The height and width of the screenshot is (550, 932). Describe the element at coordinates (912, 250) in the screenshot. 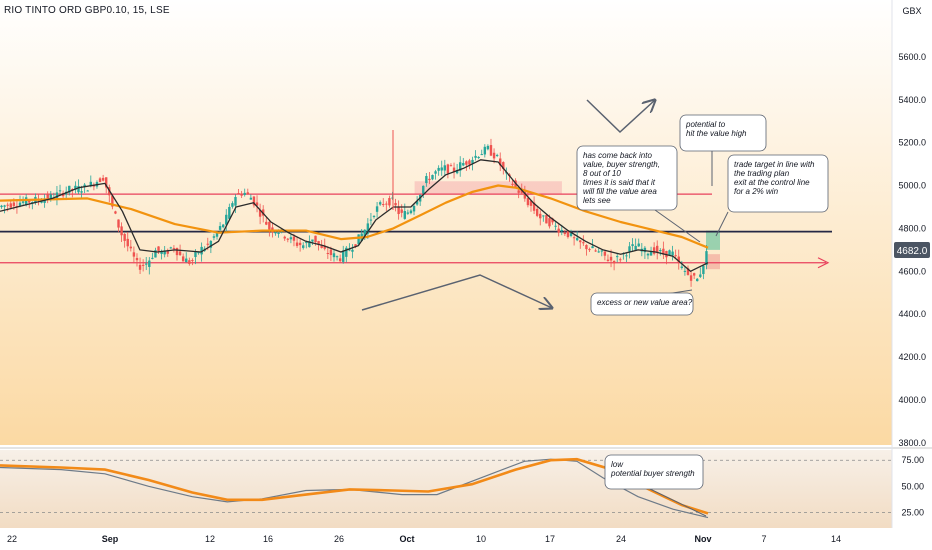

I see `current-price-badge` at that location.